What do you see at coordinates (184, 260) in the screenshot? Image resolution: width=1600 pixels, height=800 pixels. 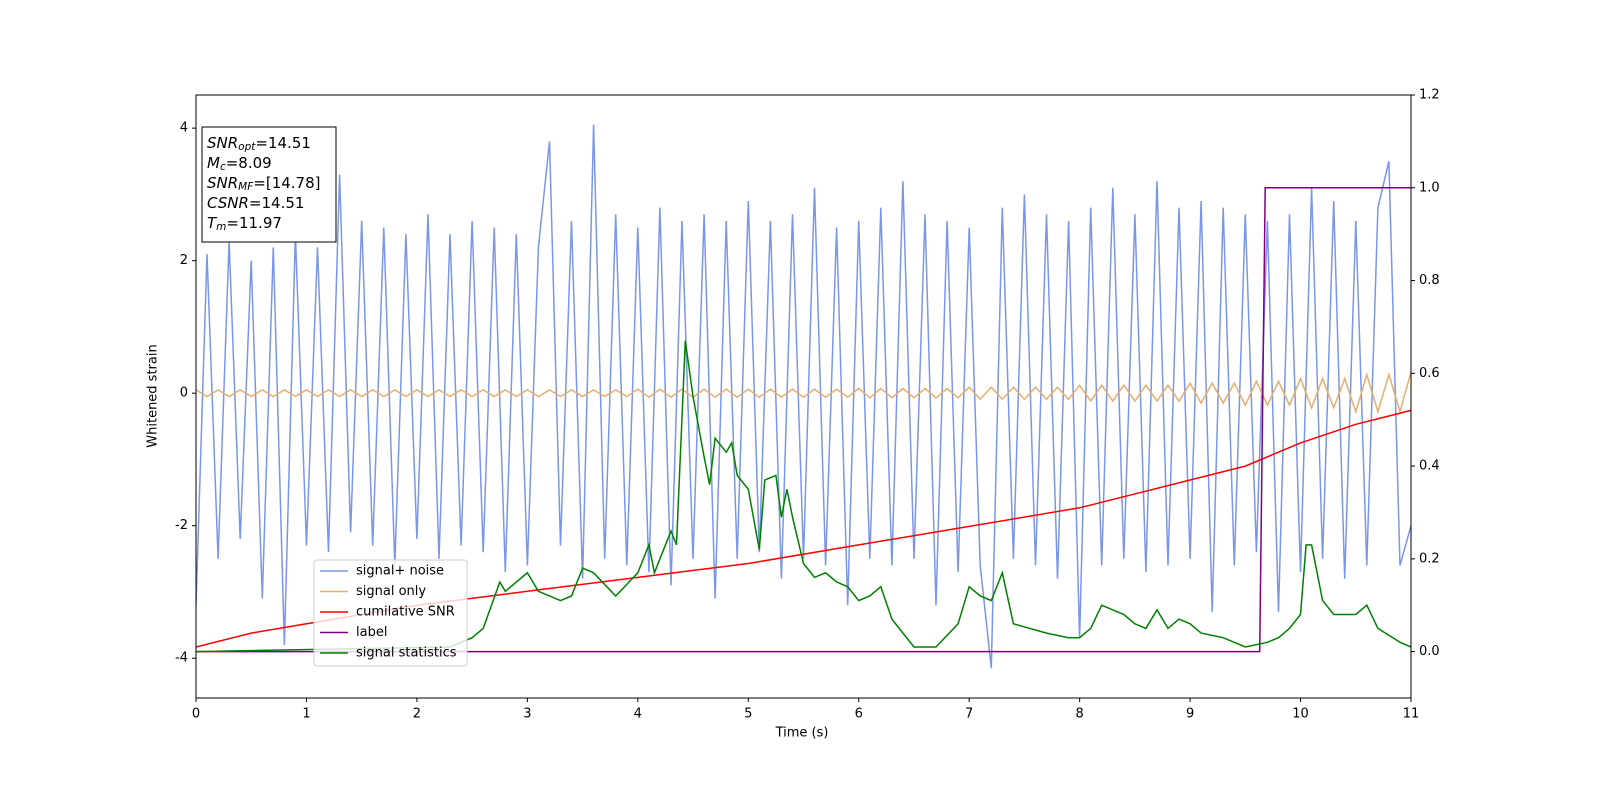 I see `y-tick-label: 2` at bounding box center [184, 260].